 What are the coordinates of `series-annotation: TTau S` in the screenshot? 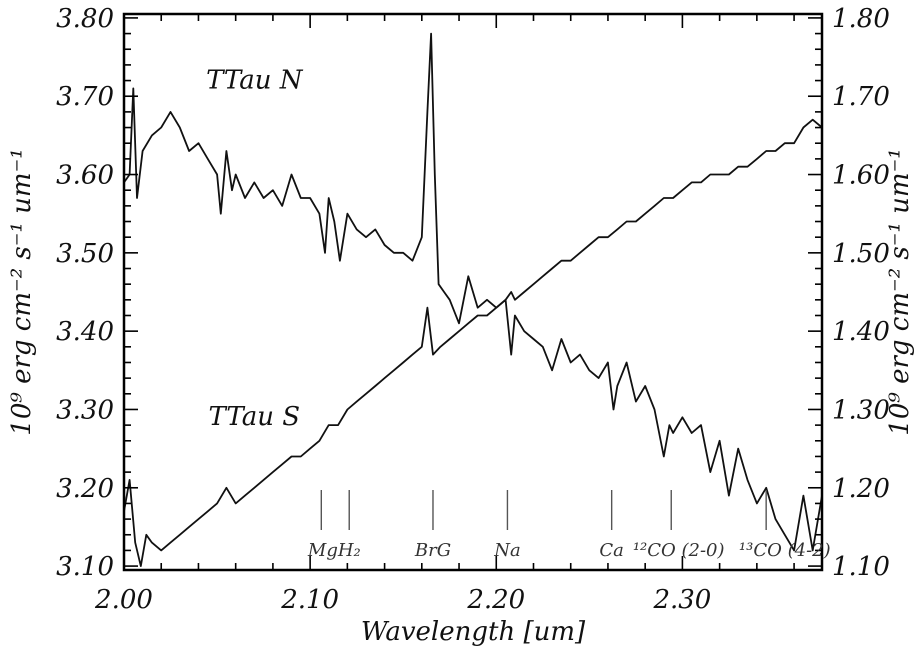 It's located at (254, 417).